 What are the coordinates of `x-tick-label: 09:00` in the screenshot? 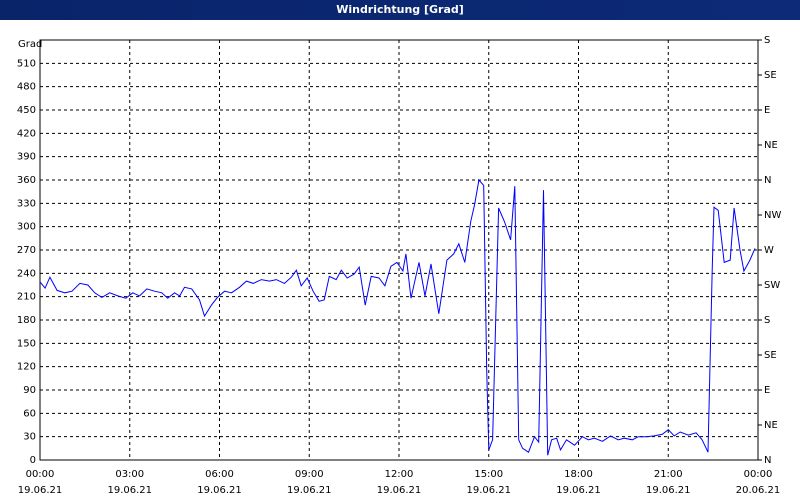 It's located at (309, 474).